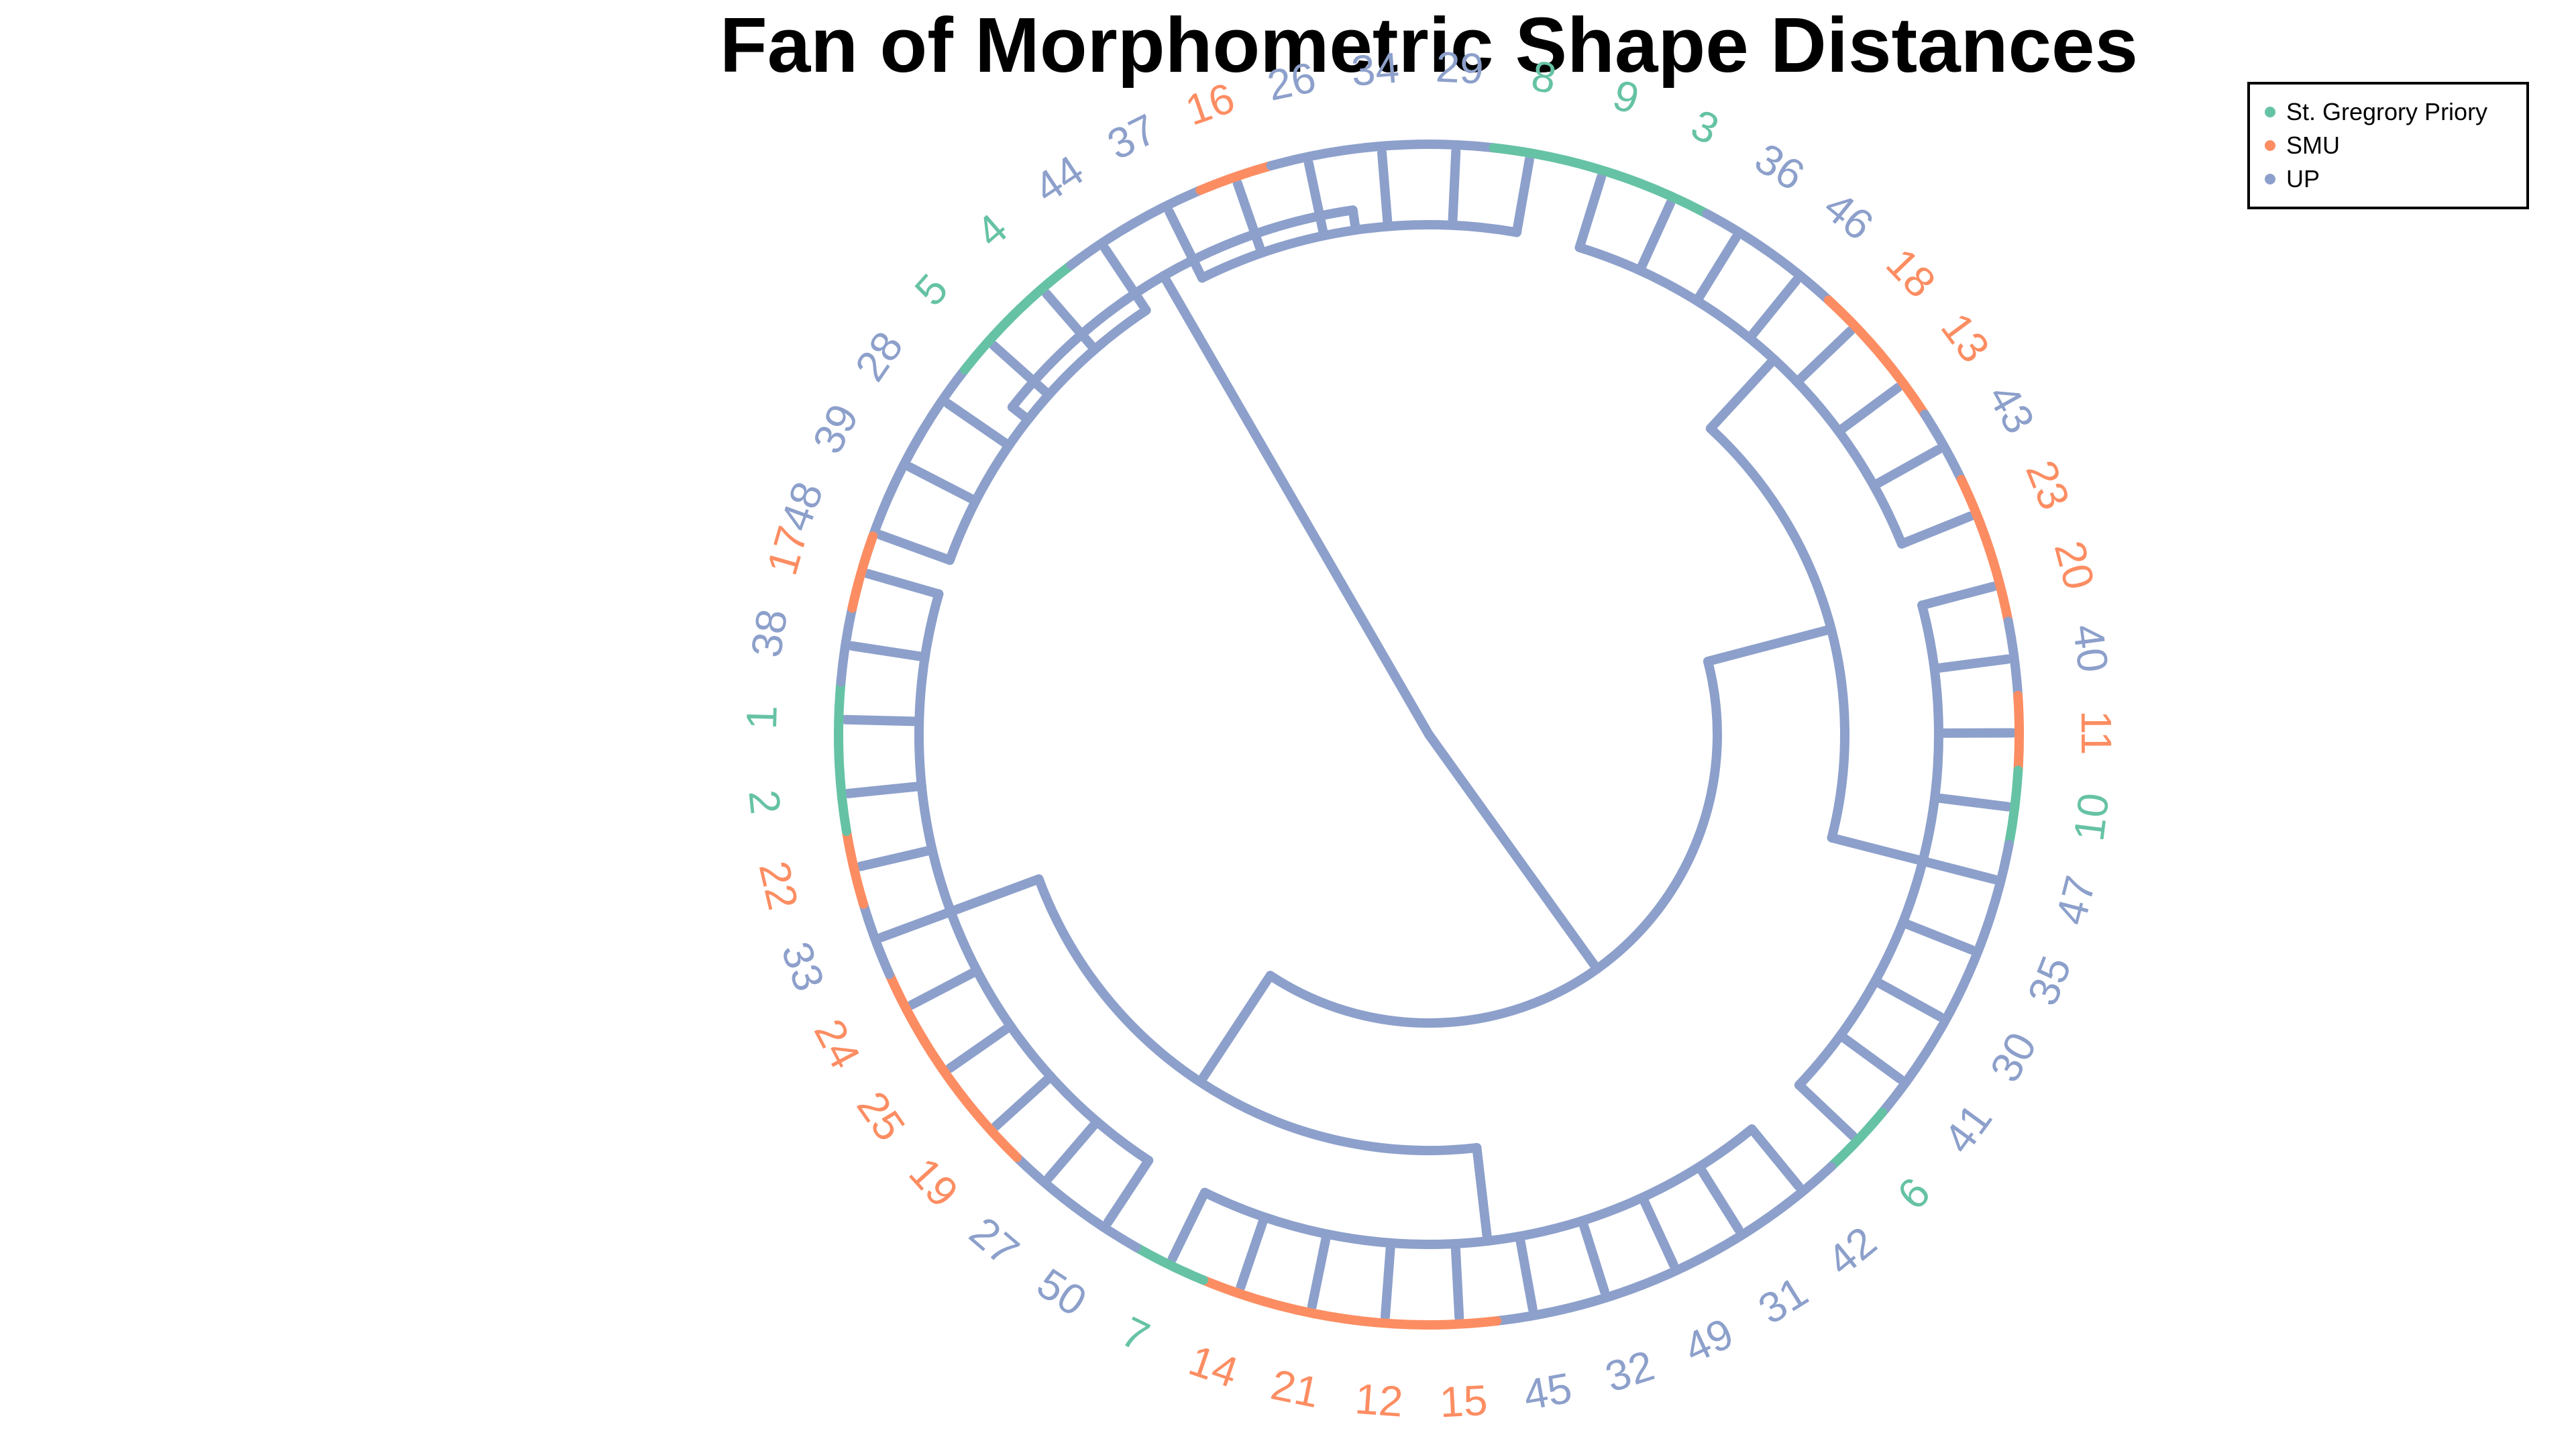 The image size is (2576, 1449). I want to click on legend: St. Gregrory Priory SMU UP, so click(2388, 145).